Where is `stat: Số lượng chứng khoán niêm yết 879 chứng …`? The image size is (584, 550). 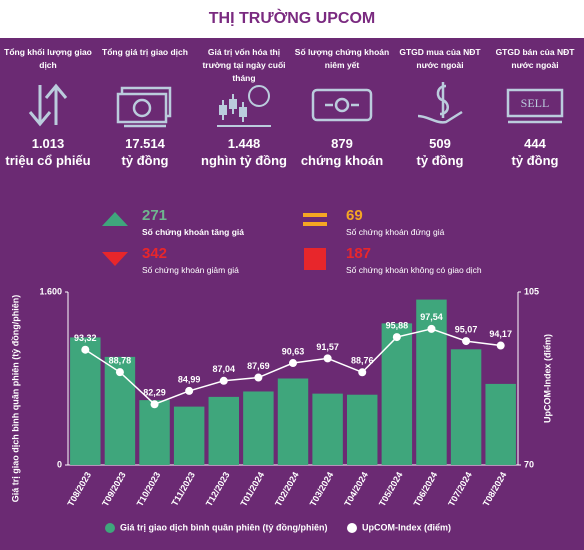
stat: Số lượng chứng khoán niêm yết 879 chứng … is located at coordinates (342, 107).